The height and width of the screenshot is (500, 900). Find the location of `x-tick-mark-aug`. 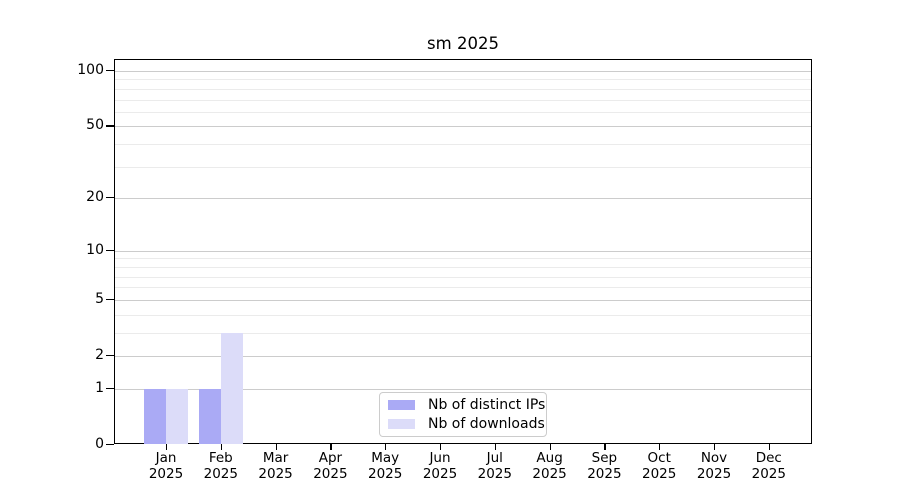

x-tick-mark-aug is located at coordinates (550, 447).